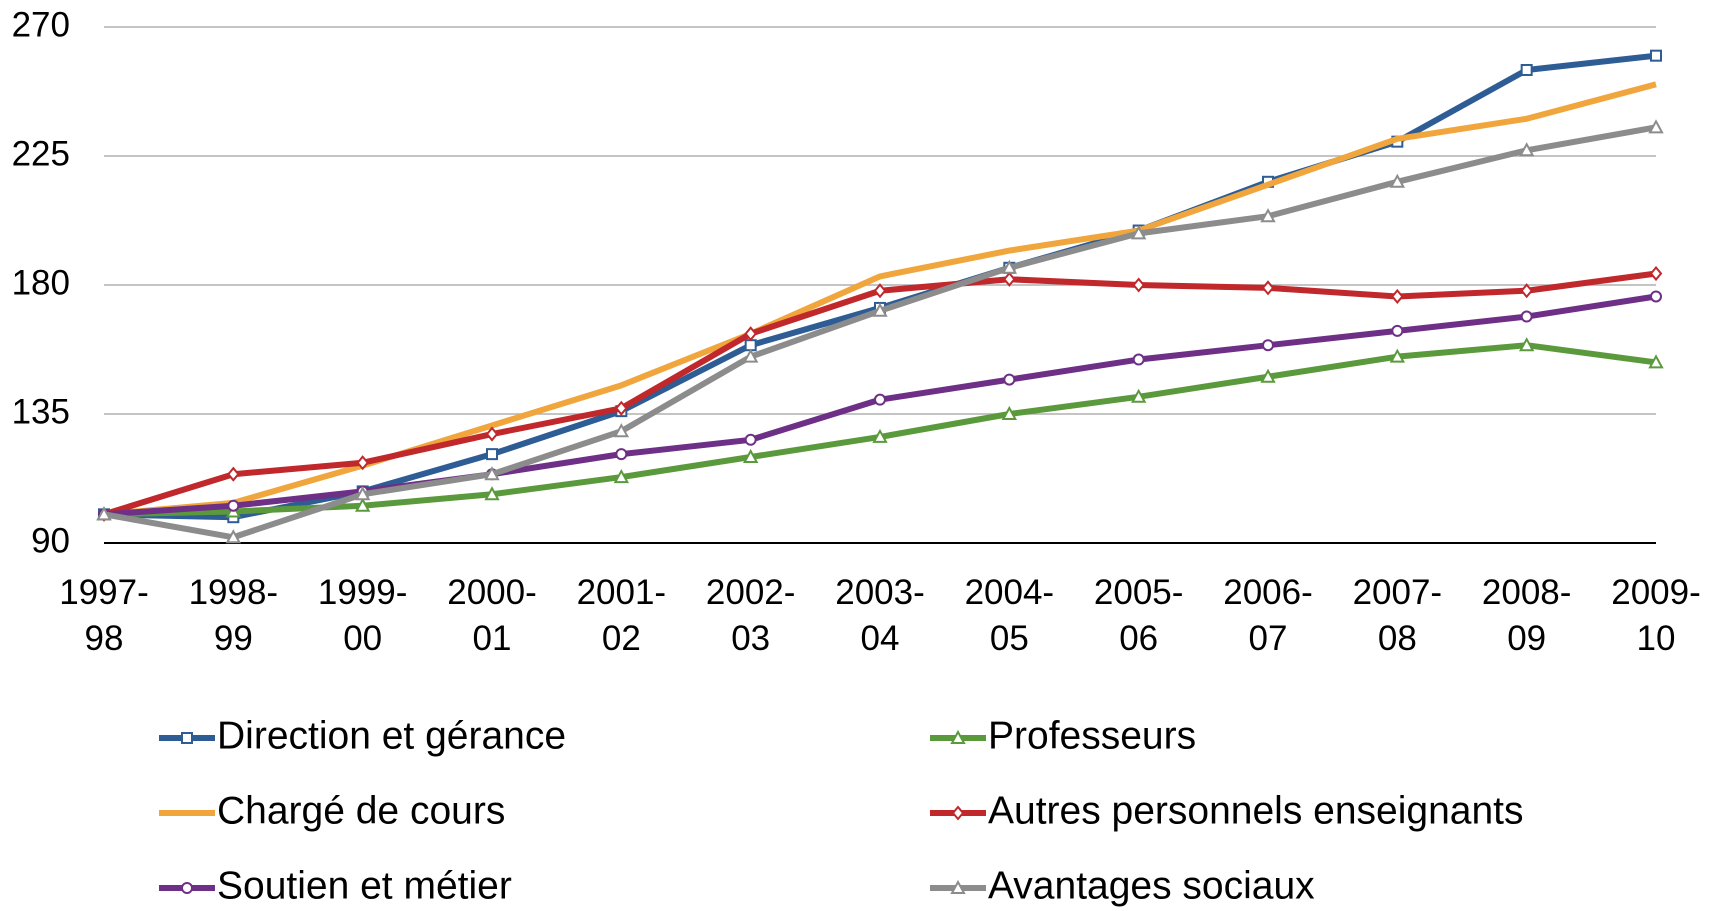 The image size is (1711, 911). I want to click on x-tick-label: 2005-06, so click(1139, 615).